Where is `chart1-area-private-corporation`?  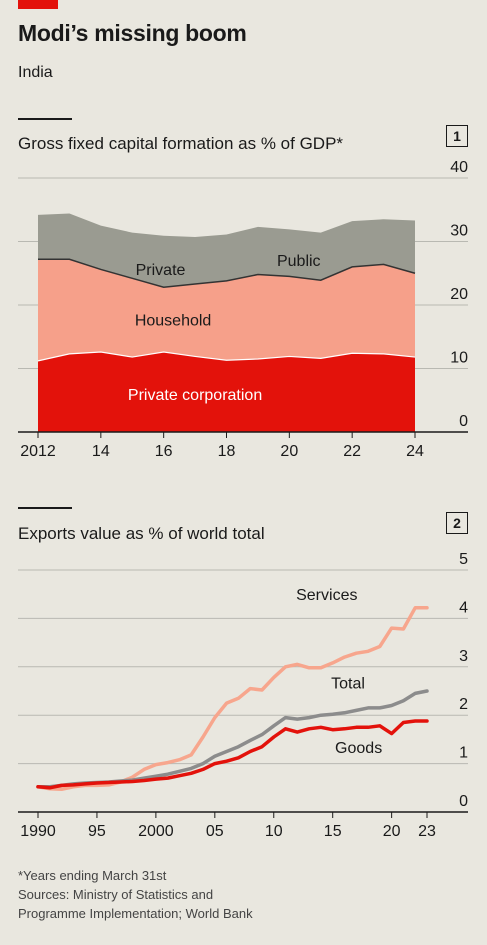 chart1-area-private-corporation is located at coordinates (226, 391).